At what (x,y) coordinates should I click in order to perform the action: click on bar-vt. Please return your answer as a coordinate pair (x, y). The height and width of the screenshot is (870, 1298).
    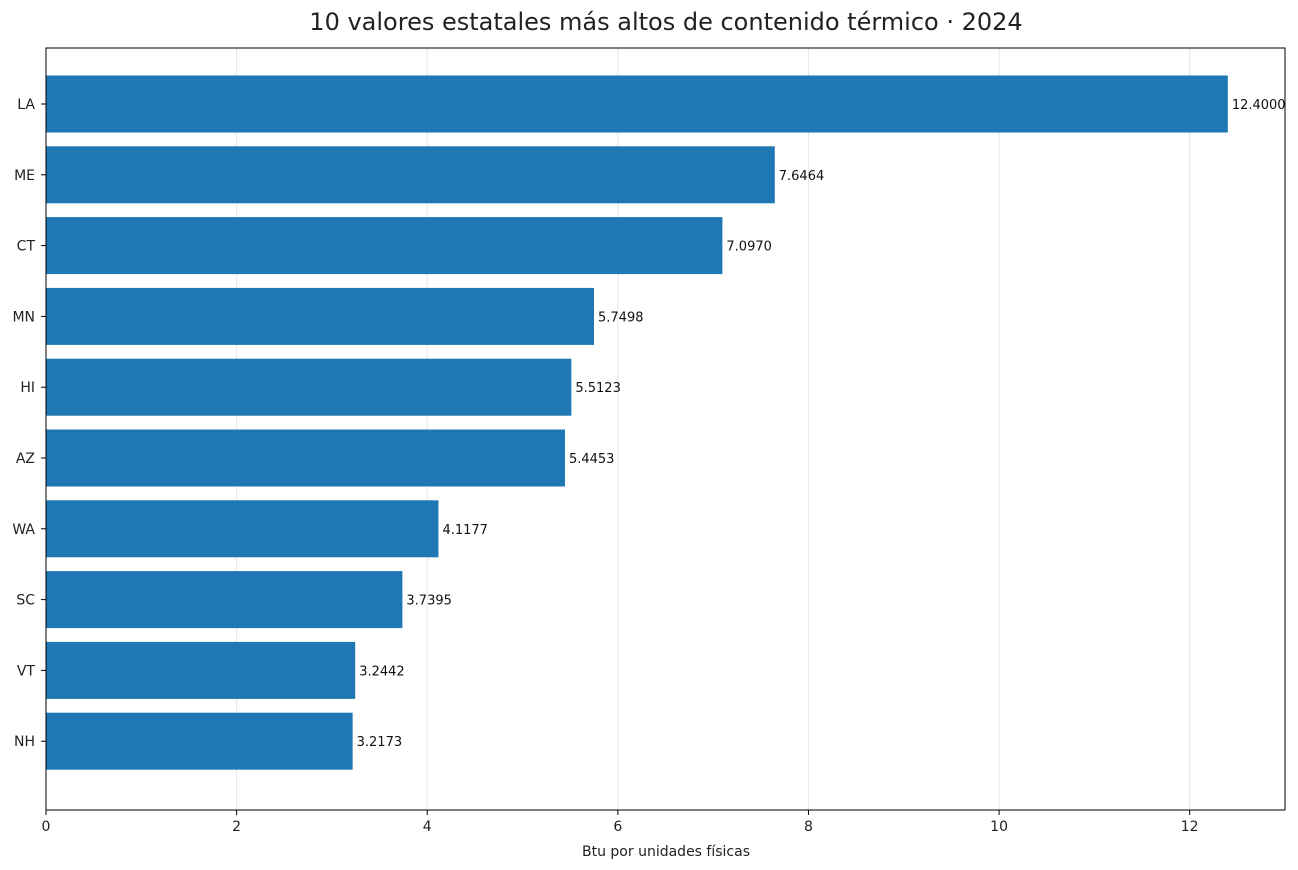
    Looking at the image, I should click on (201, 670).